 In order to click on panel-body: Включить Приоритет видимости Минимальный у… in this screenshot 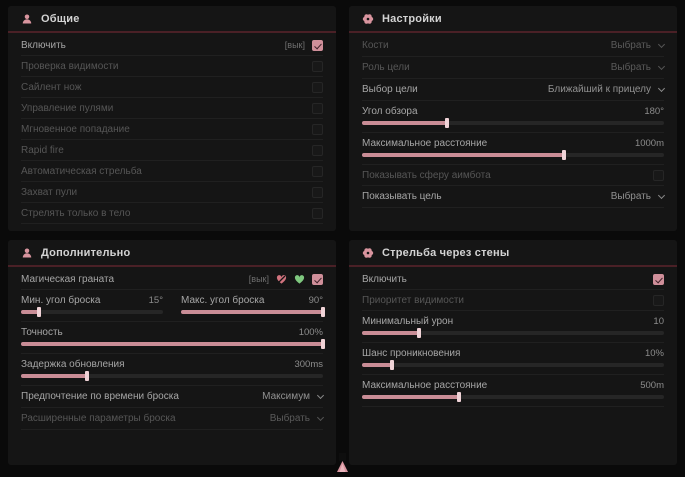, I will do `click(513, 337)`.